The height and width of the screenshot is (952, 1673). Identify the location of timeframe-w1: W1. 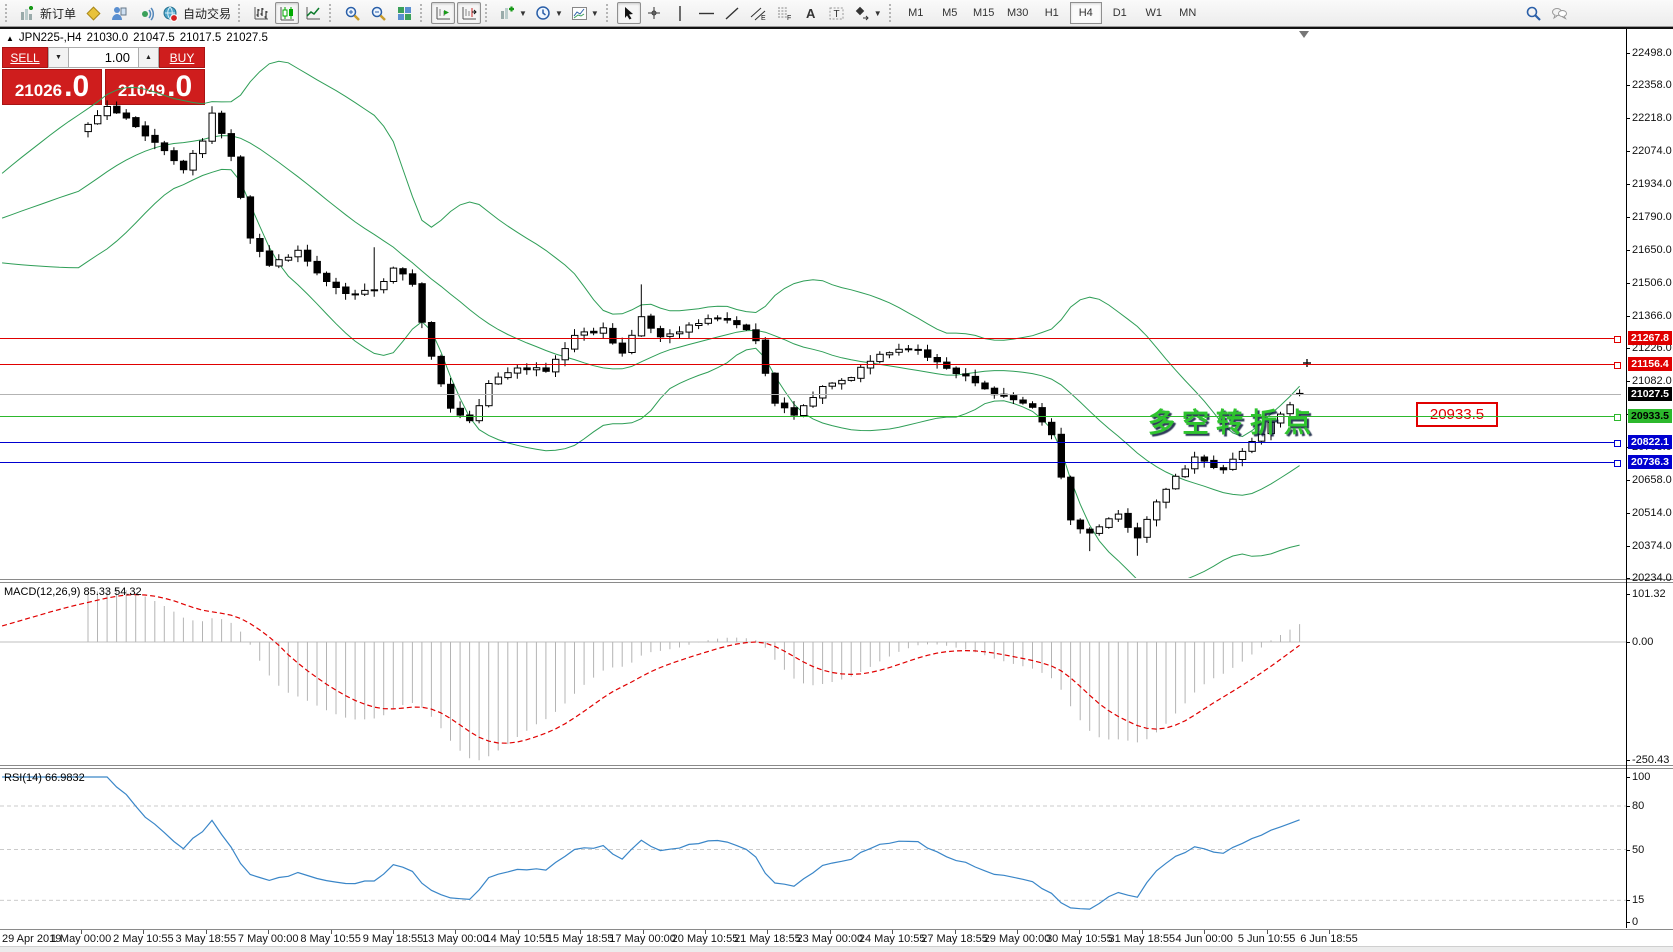
(1153, 13).